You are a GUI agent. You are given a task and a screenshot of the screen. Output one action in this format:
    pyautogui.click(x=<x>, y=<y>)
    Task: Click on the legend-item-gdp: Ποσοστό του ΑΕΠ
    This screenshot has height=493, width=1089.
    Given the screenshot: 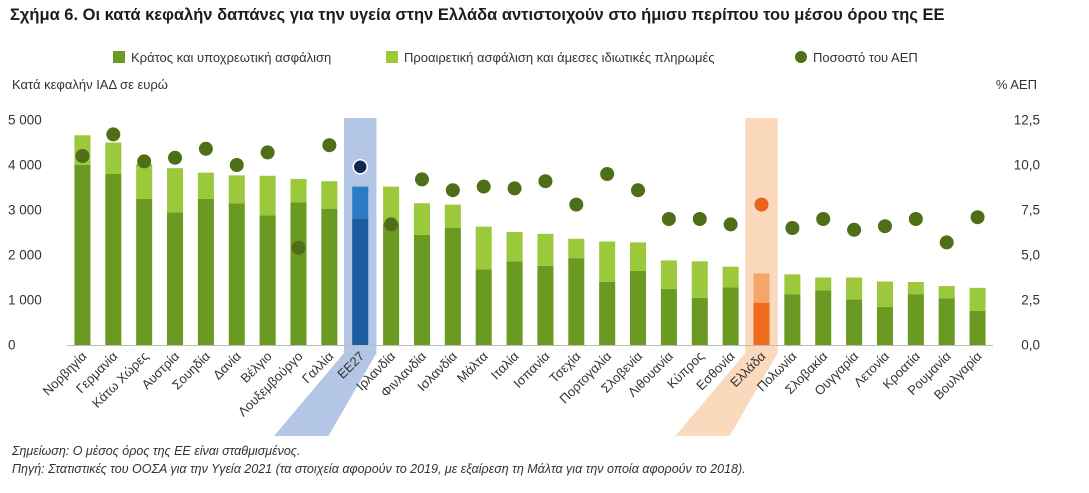 What is the action you would take?
    pyautogui.click(x=856, y=57)
    